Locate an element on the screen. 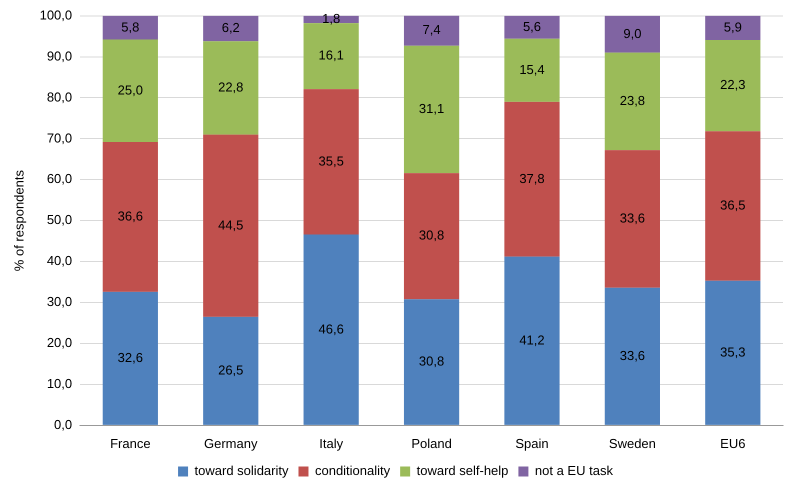 Image resolution: width=803 pixels, height=492 pixels. data-label: 36,6 is located at coordinates (130, 216).